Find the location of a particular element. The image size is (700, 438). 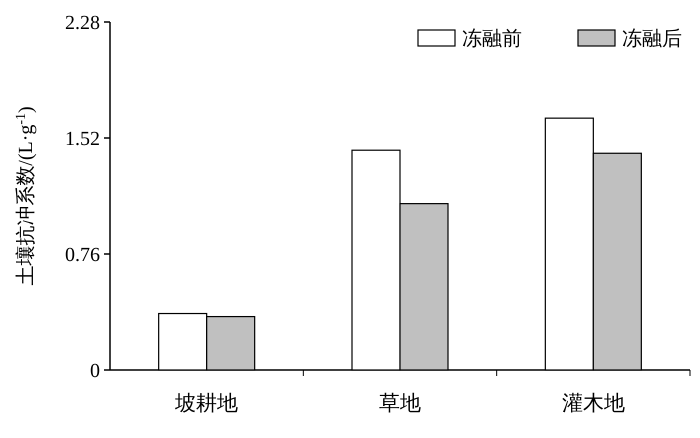

legend-label: 冻融后 is located at coordinates (652, 39).